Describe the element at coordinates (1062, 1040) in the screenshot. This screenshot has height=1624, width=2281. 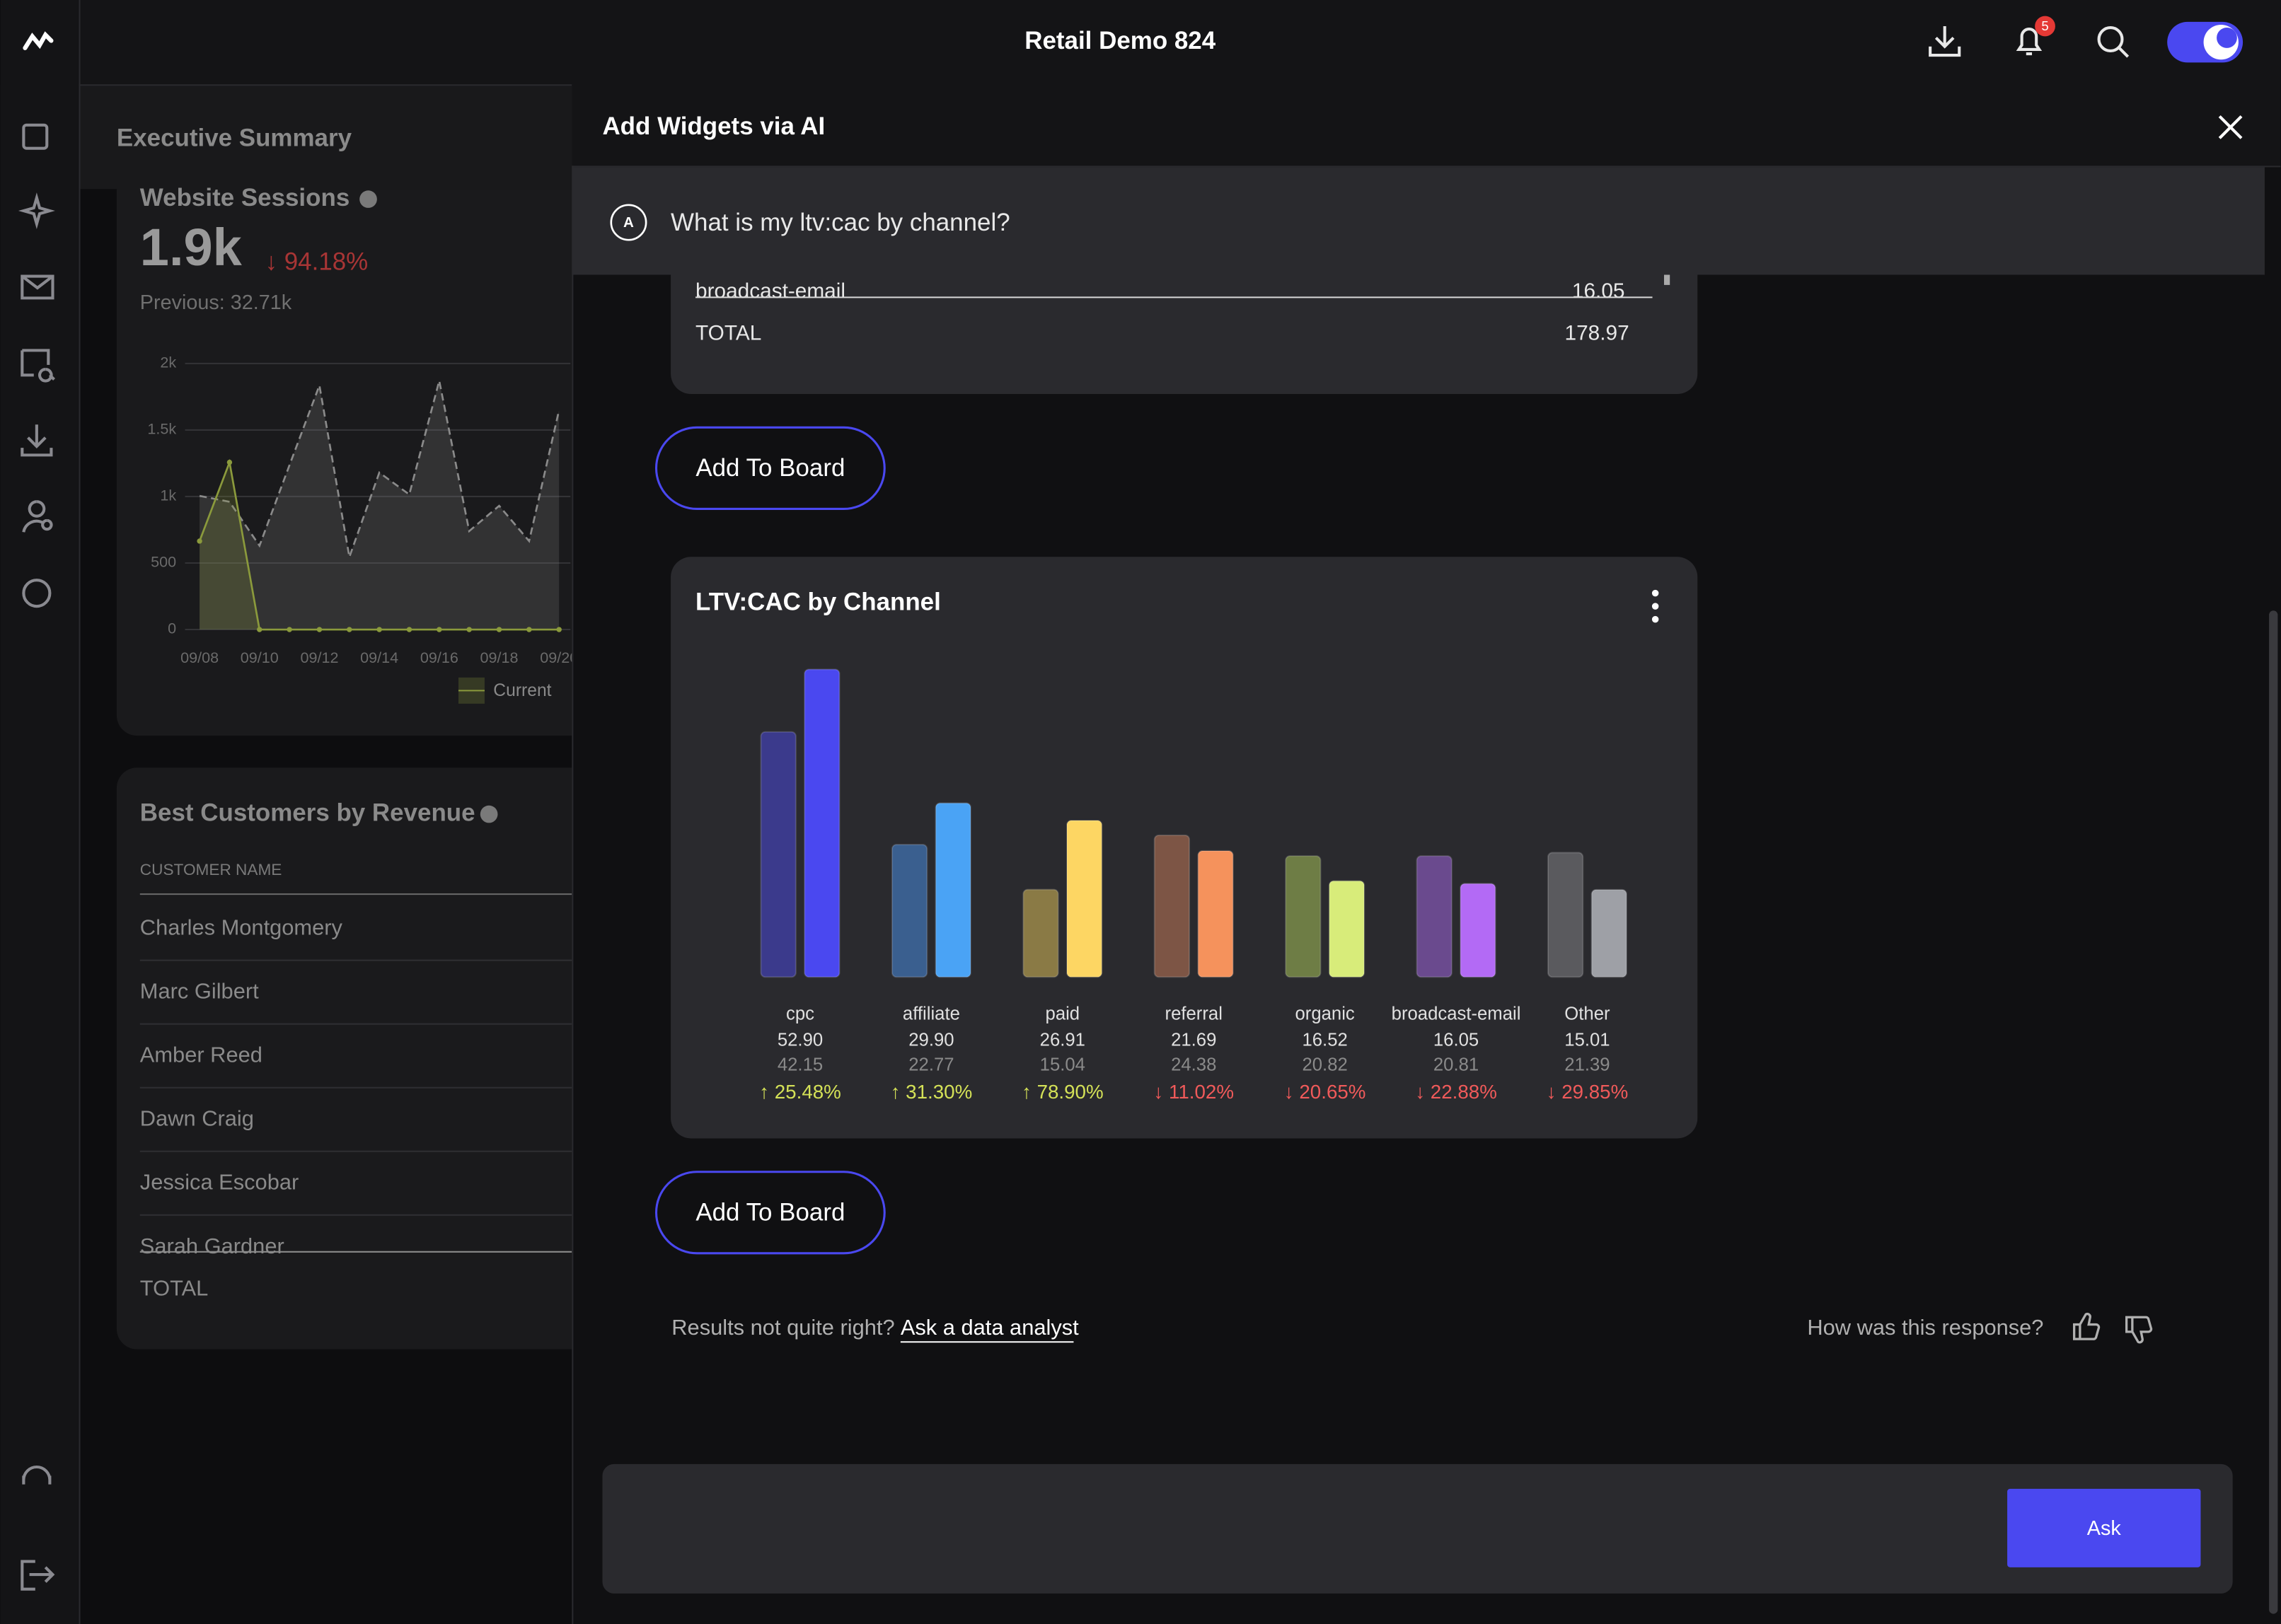
I see `value-label: 26.91` at that location.